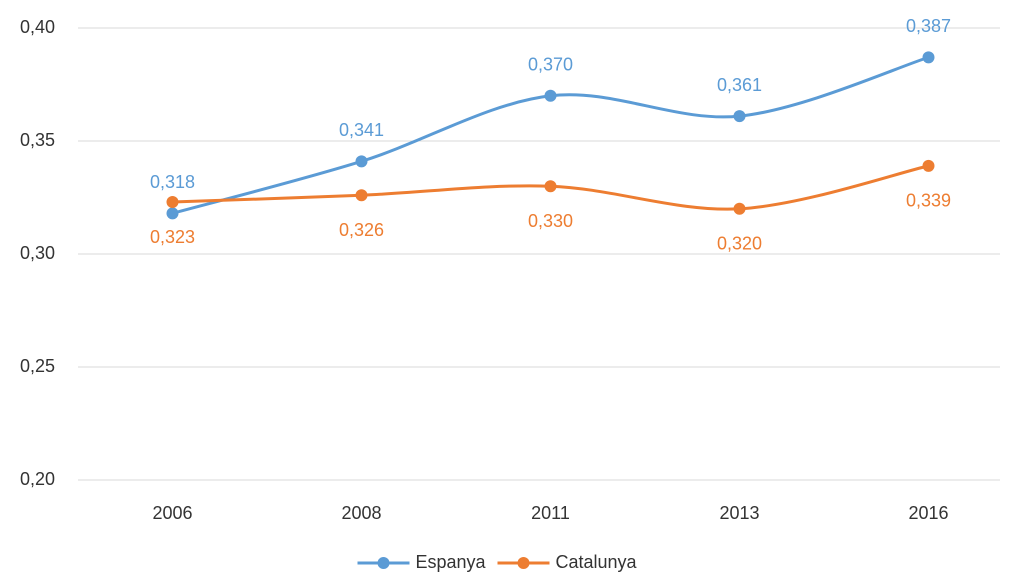  What do you see at coordinates (37, 479) in the screenshot?
I see `y-tick-label: 0,20` at bounding box center [37, 479].